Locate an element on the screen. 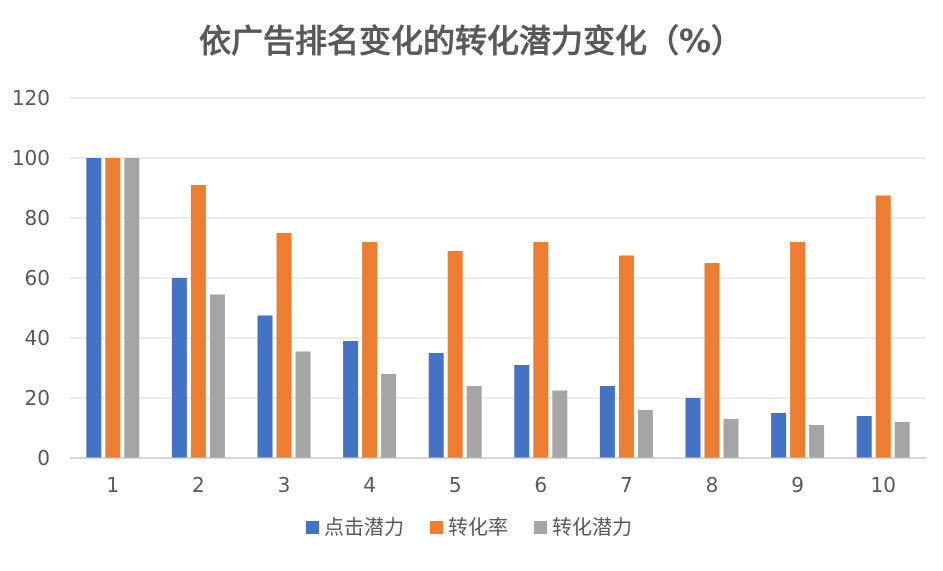  x-tick-label: 2 is located at coordinates (198, 485).